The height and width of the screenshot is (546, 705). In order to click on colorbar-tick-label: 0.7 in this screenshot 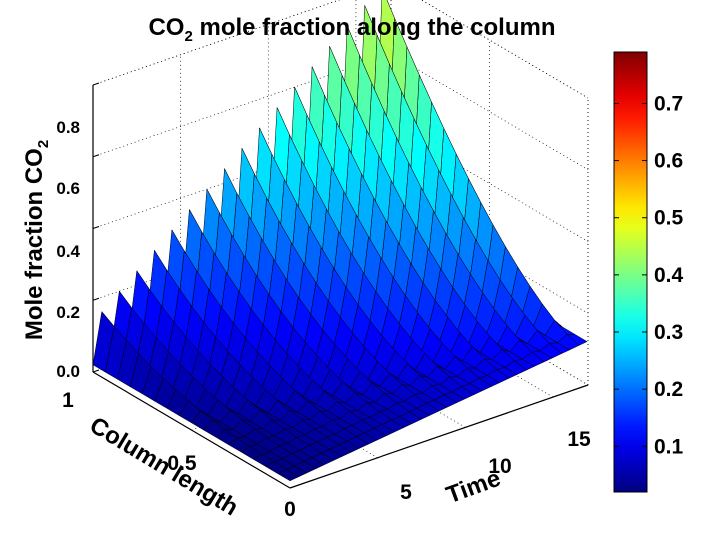, I will do `click(668, 103)`.